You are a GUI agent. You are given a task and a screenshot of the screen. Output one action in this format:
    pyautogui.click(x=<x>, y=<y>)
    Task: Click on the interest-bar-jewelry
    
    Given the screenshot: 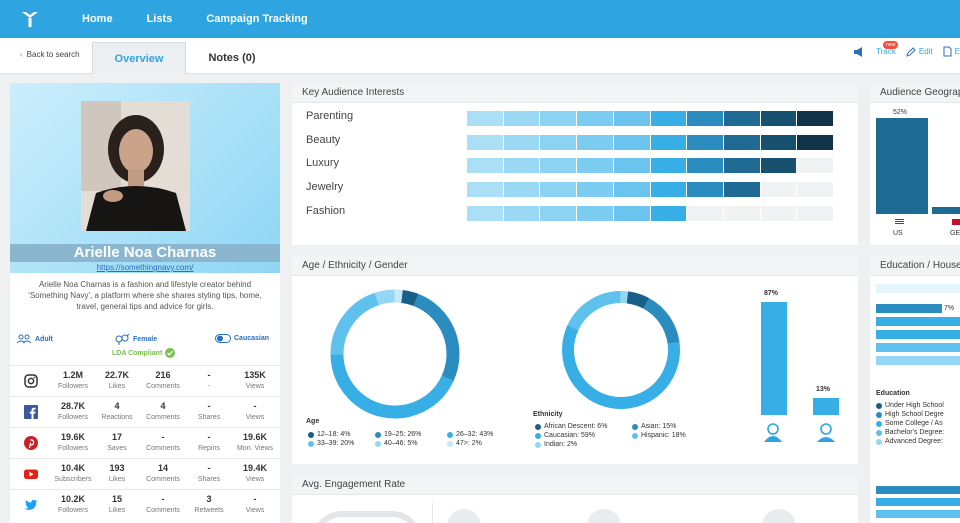 What is the action you would take?
    pyautogui.click(x=650, y=190)
    